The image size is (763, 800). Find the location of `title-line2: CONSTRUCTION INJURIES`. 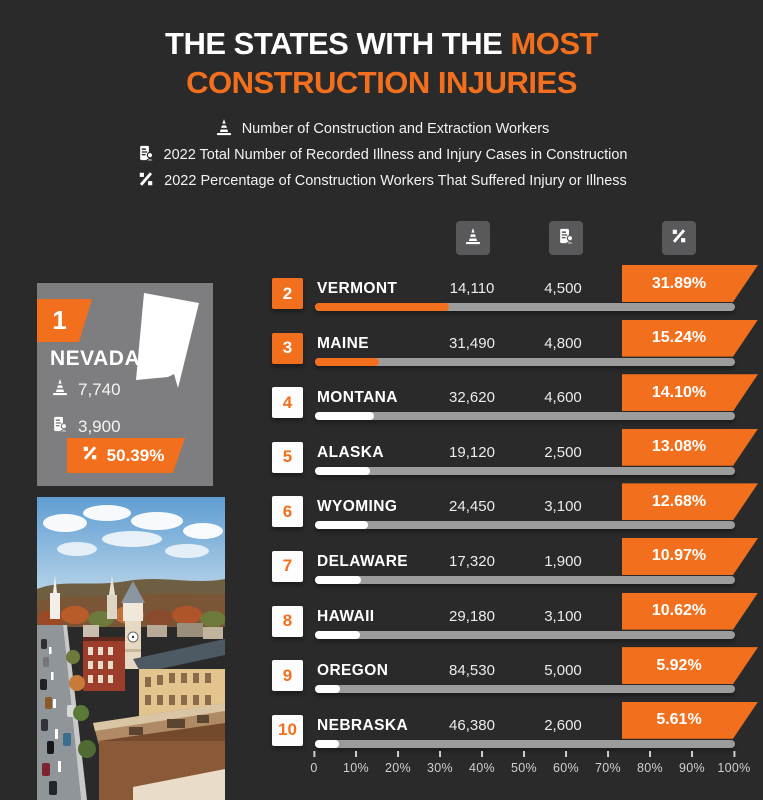

title-line2: CONSTRUCTION INJURIES is located at coordinates (381, 82).